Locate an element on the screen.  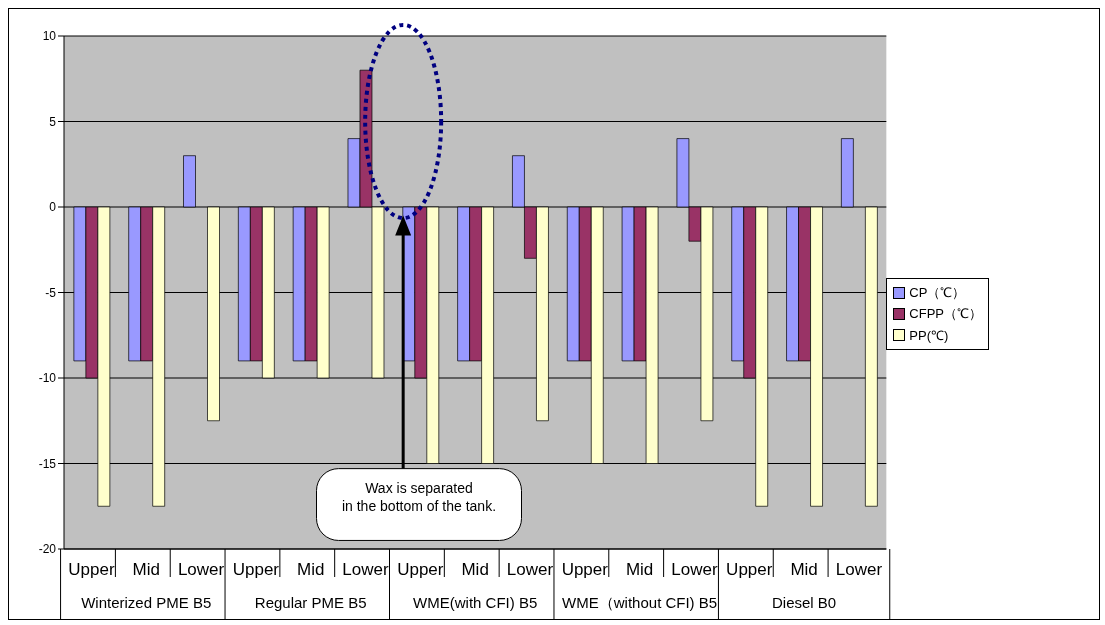
legend-label: CP（℃） is located at coordinates (937, 293).